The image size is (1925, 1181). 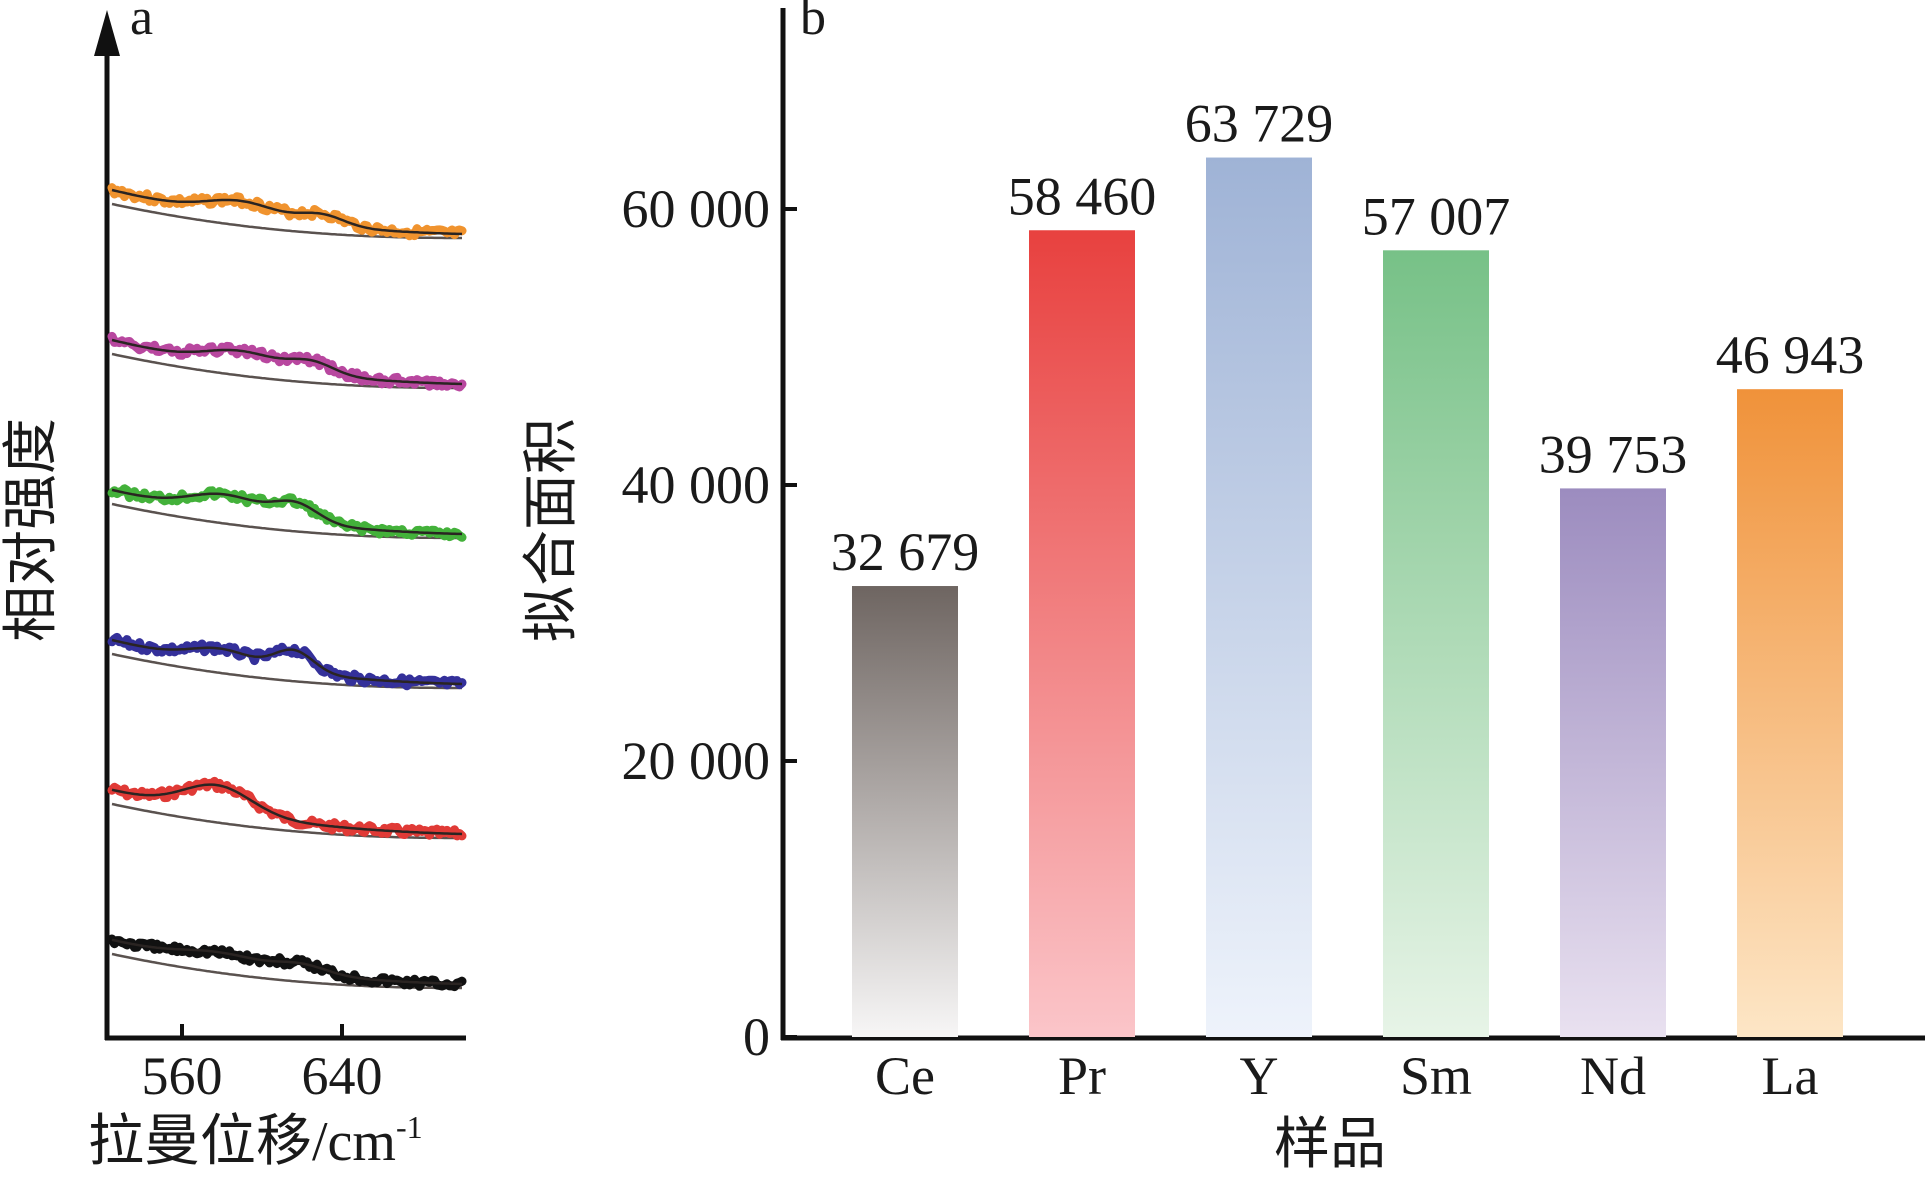 I want to click on bar-value-label-sm: 57 007, so click(x=1436, y=216).